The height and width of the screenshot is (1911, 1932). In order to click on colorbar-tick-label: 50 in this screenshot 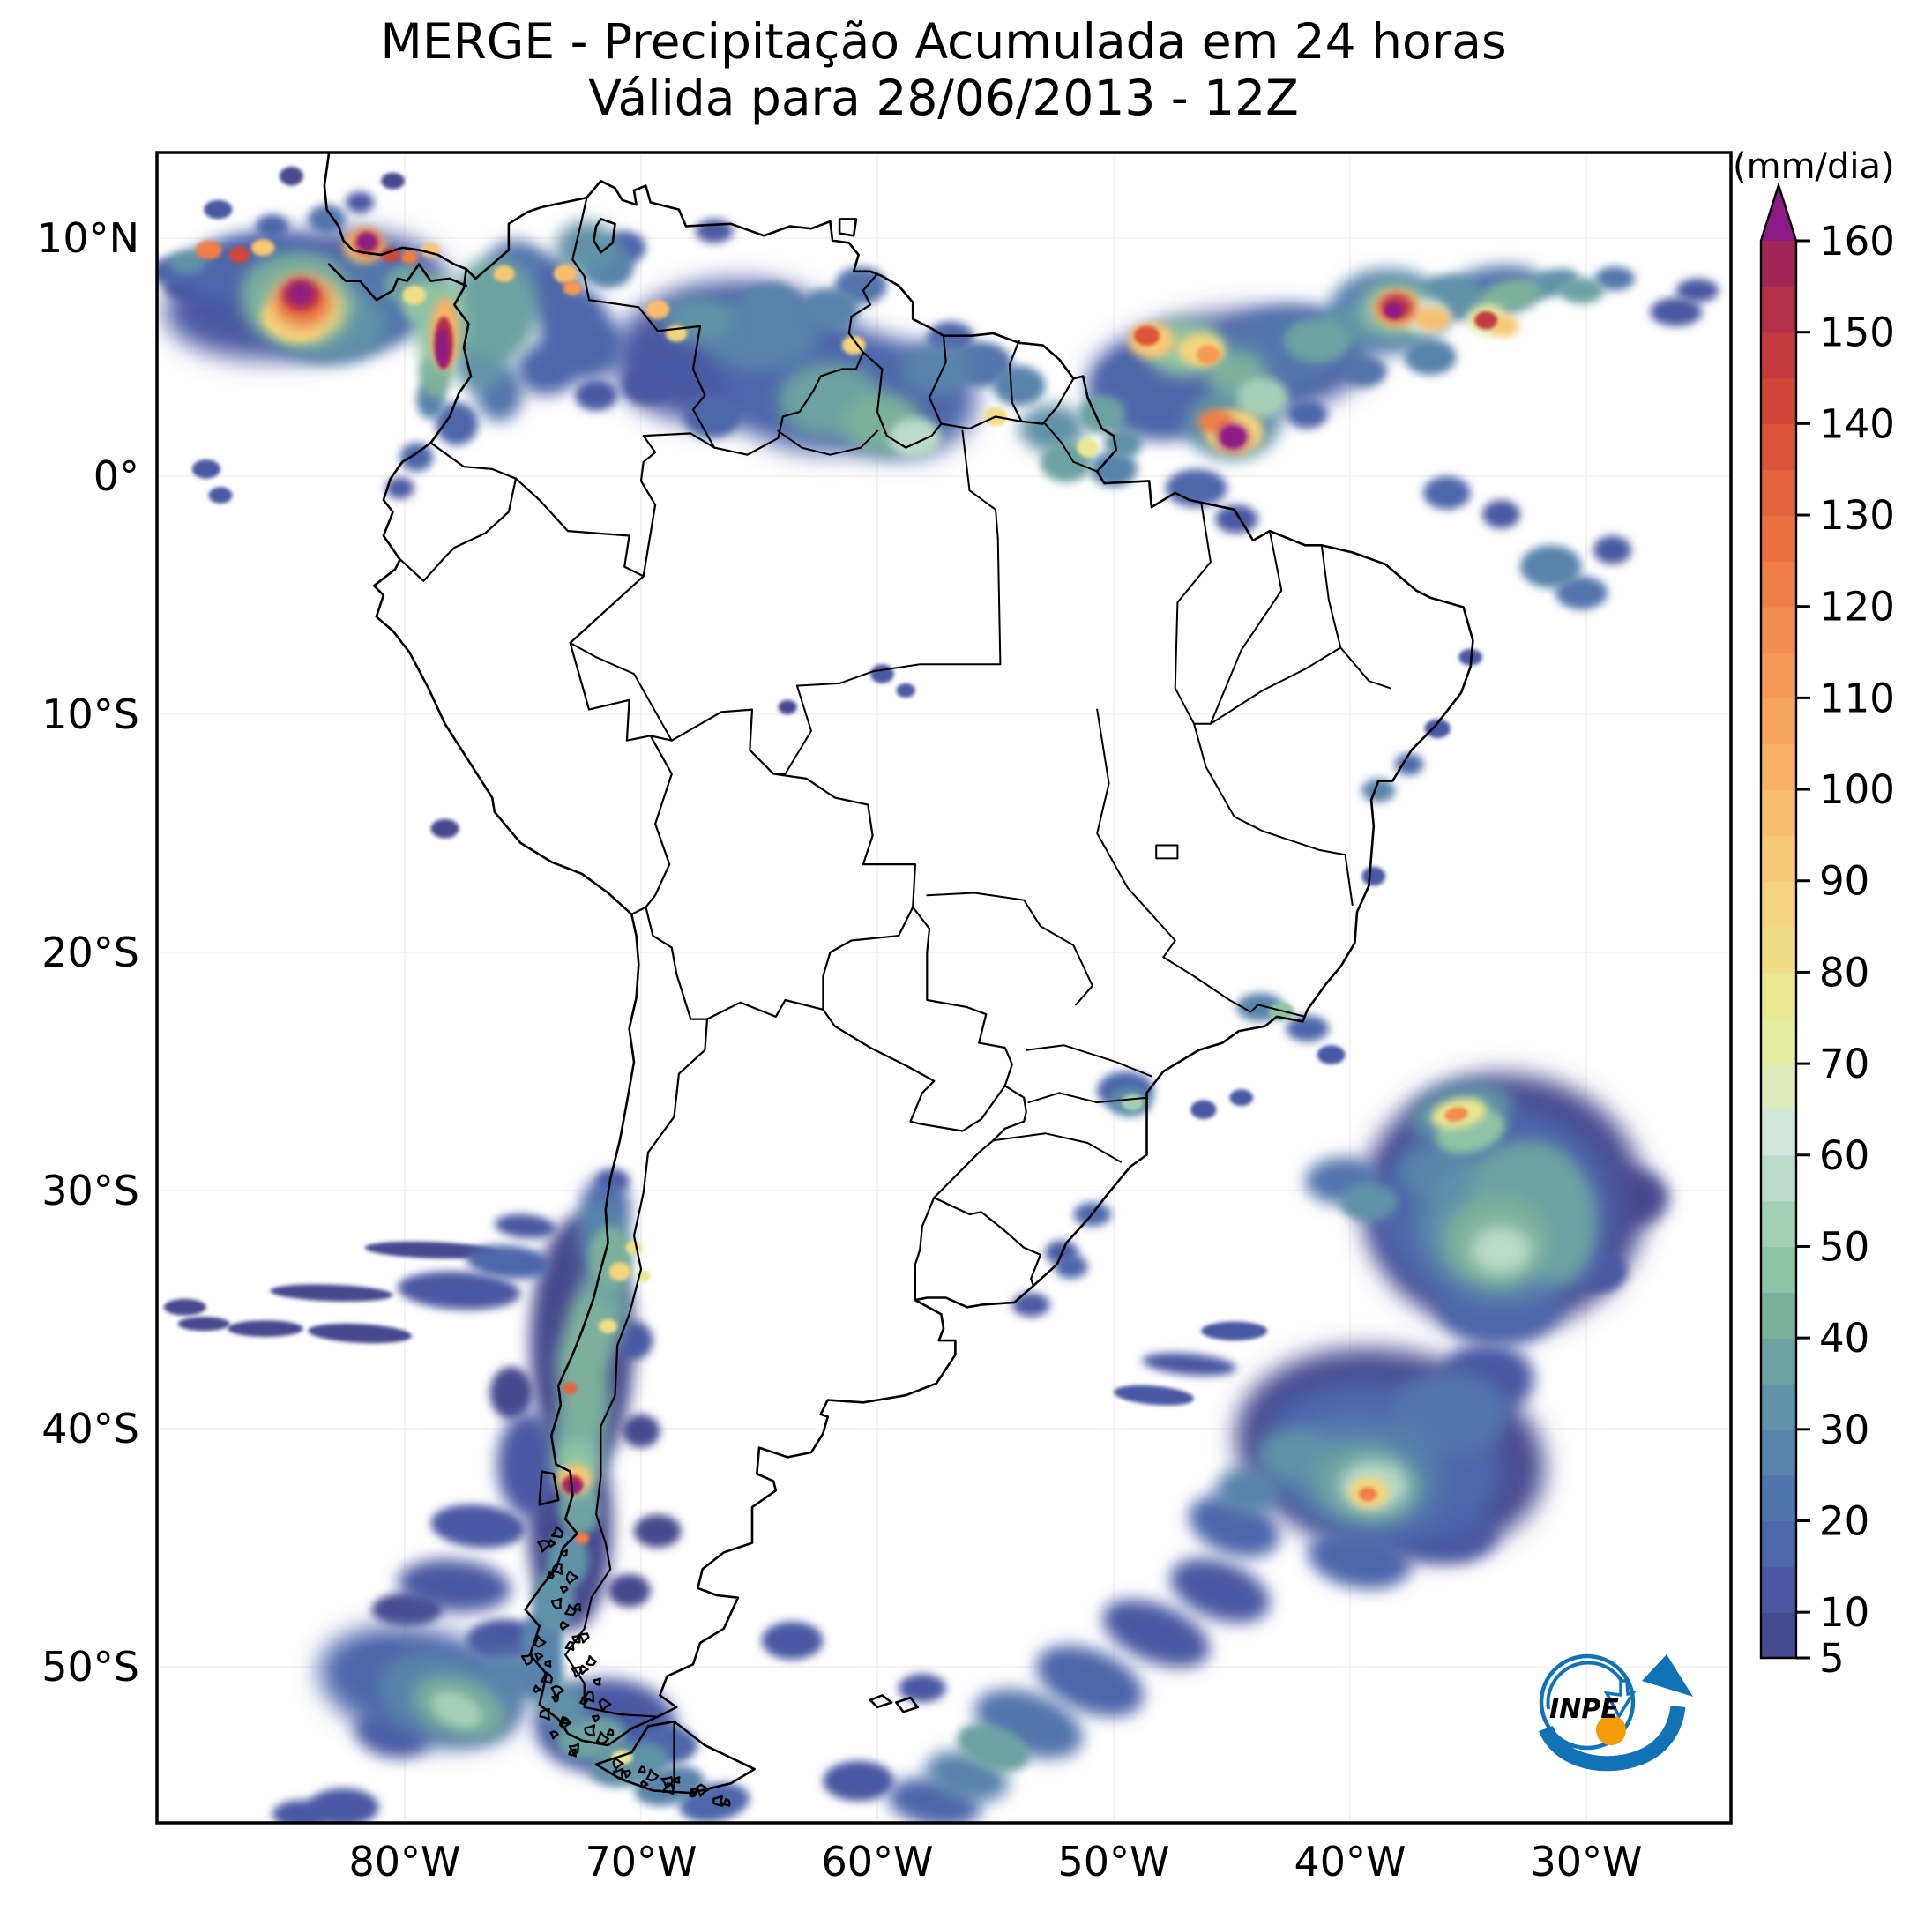, I will do `click(1844, 1246)`.